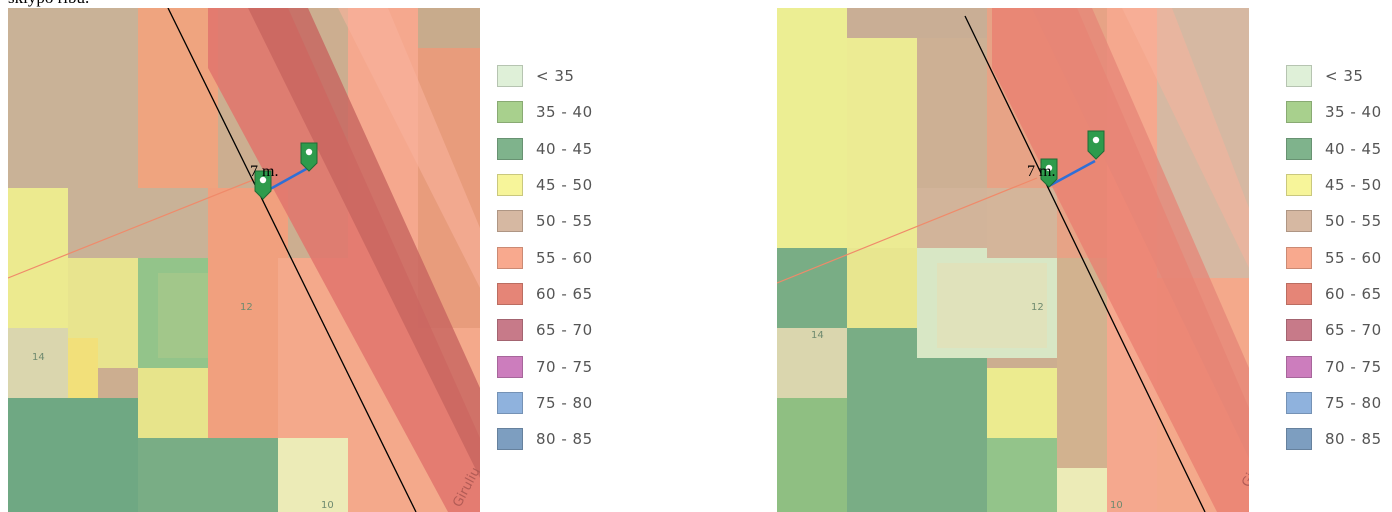  Describe the element at coordinates (264, 171) in the screenshot. I see `distance-label-left: 7 m.` at that location.